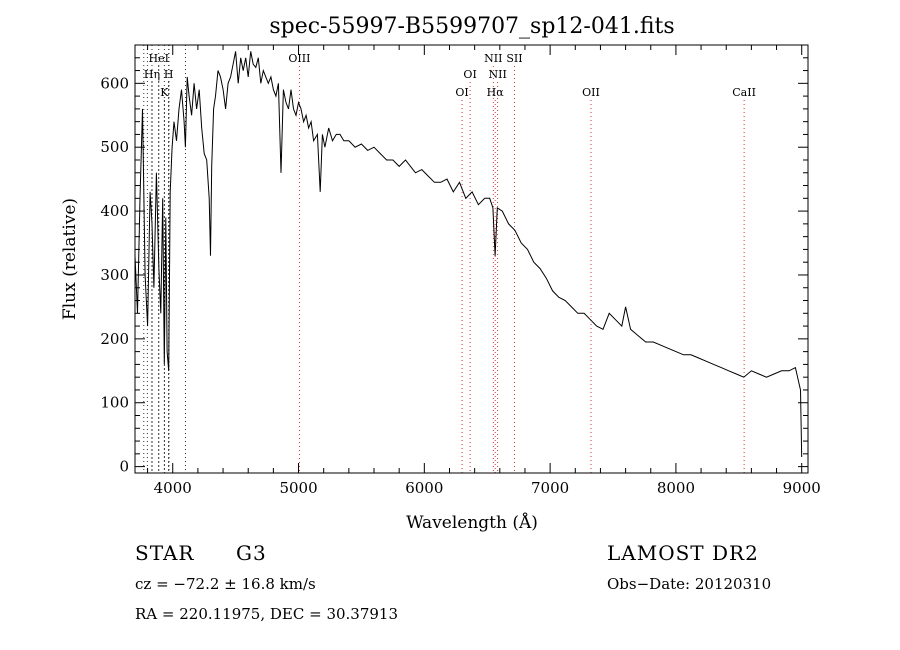  Describe the element at coordinates (251, 553) in the screenshot. I see `object-subclass: G3` at that location.